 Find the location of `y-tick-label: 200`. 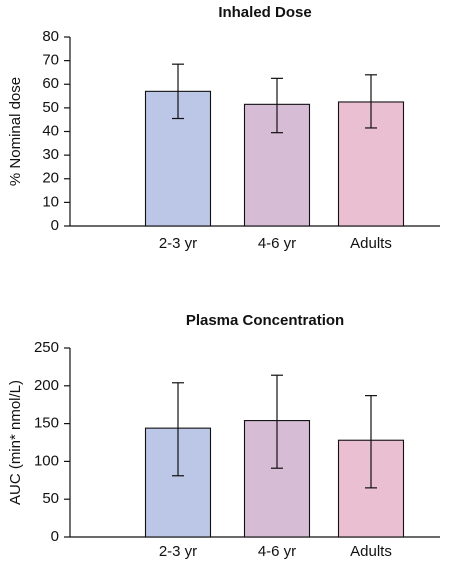

y-tick-label: 200 is located at coordinates (46, 385).